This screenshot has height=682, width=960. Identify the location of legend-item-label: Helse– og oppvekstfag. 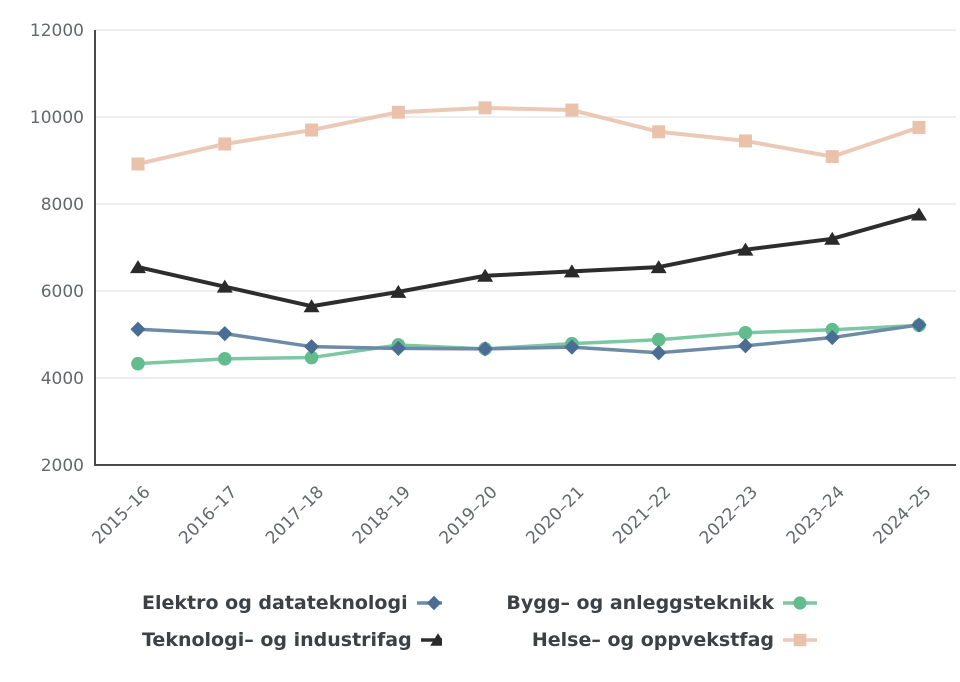
(652, 640).